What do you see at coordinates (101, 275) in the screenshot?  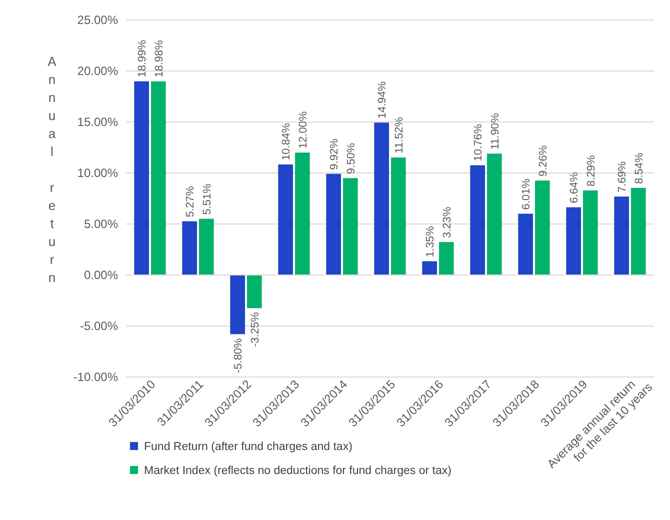 I see `y-tick-label: 0.00%` at bounding box center [101, 275].